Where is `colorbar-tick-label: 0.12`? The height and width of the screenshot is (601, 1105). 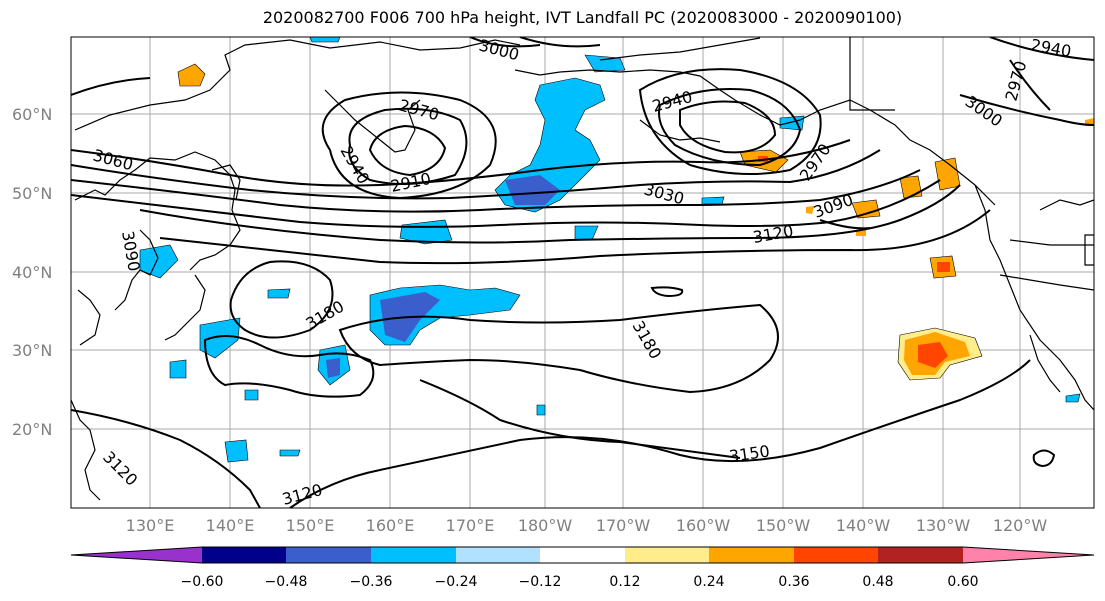
colorbar-tick-label: 0.12 is located at coordinates (624, 582).